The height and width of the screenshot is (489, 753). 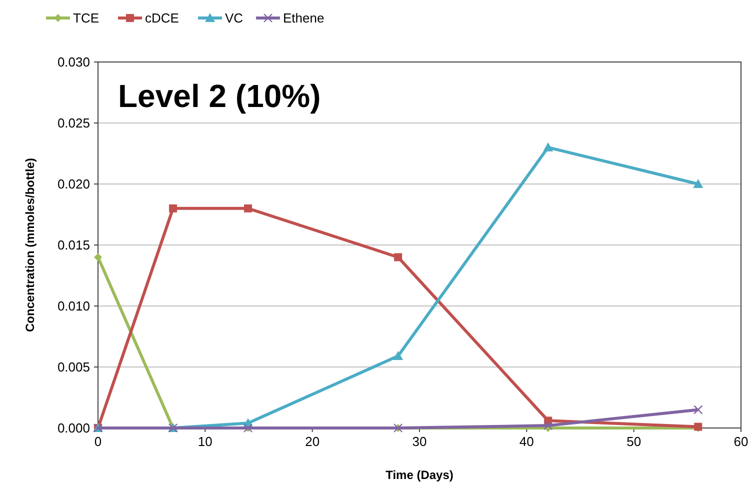 What do you see at coordinates (73, 62) in the screenshot?
I see `y-tick-label: 0.030` at bounding box center [73, 62].